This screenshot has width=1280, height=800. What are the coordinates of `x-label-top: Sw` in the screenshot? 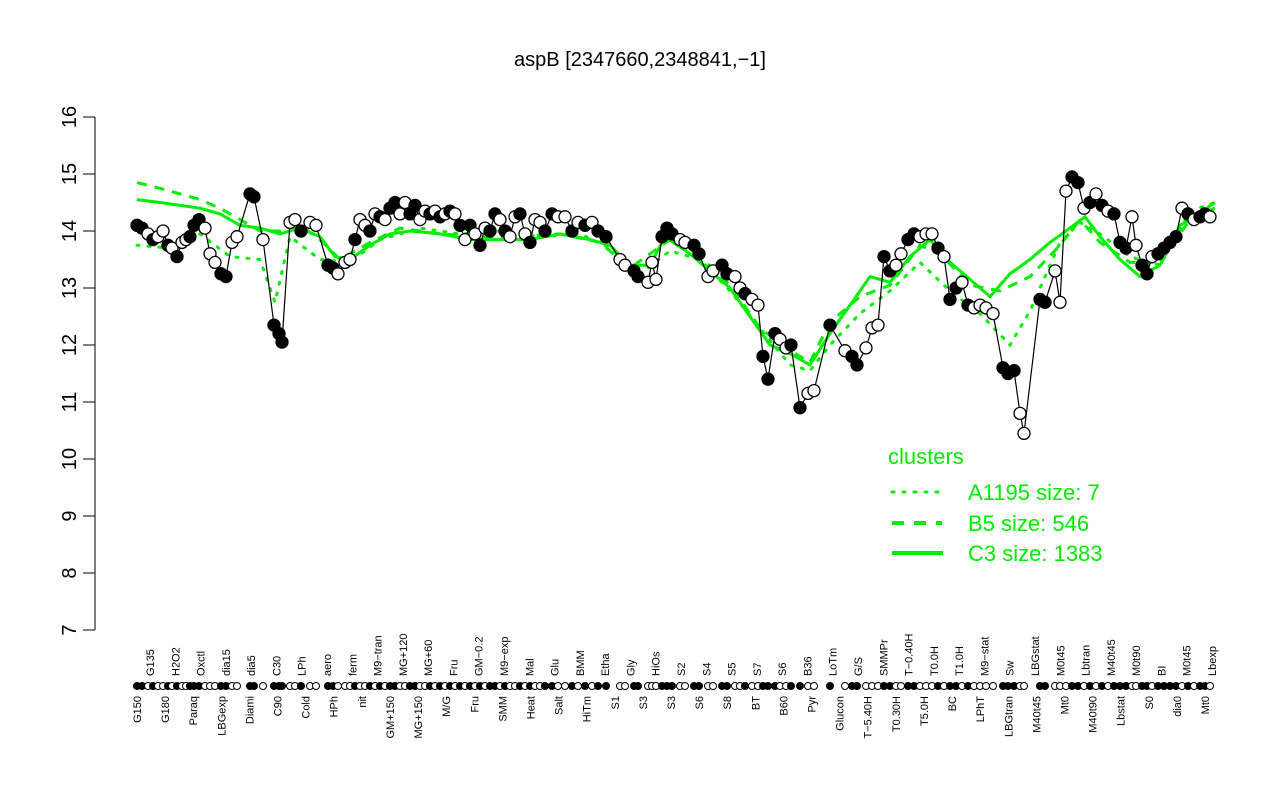 It's located at (1011, 668).